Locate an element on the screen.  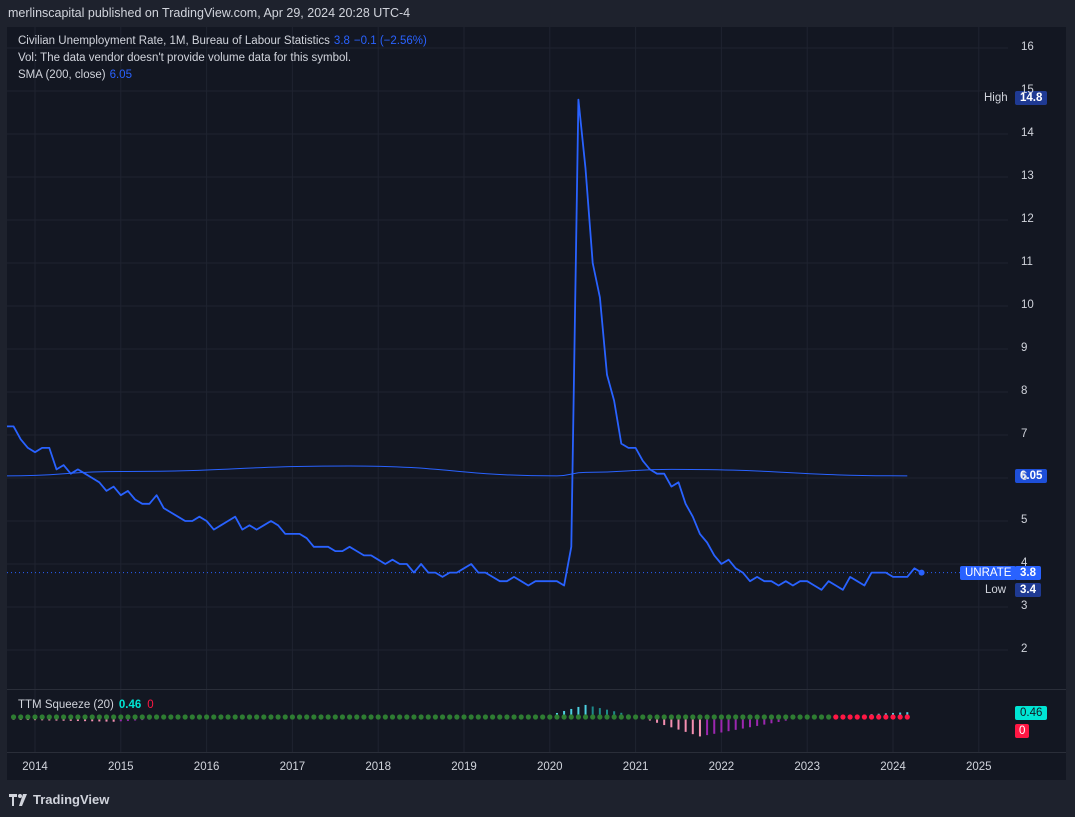
sma-line is located at coordinates (457, 471).